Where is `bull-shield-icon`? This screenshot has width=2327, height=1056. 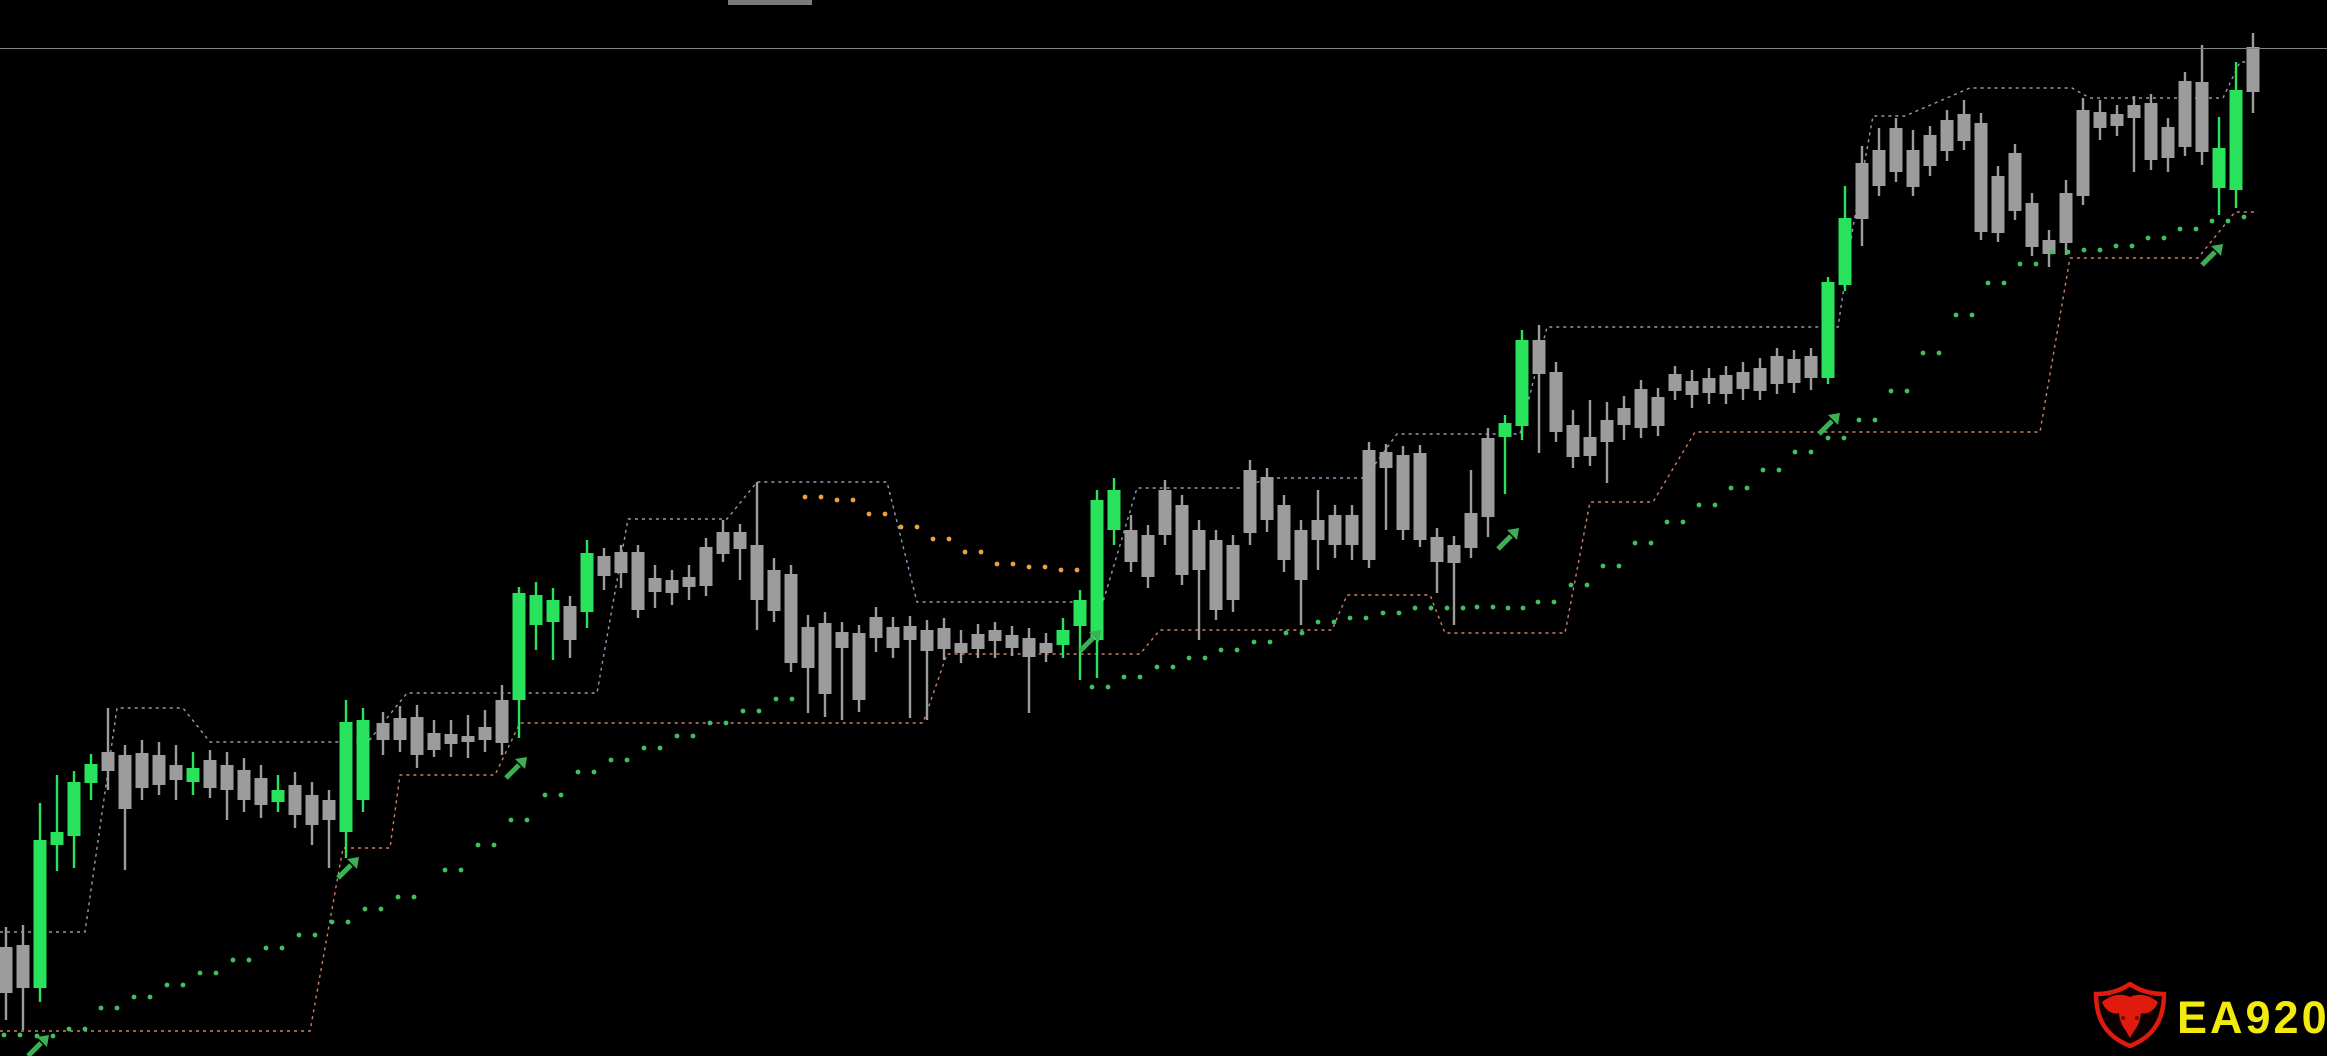
bull-shield-icon is located at coordinates (2130, 1017).